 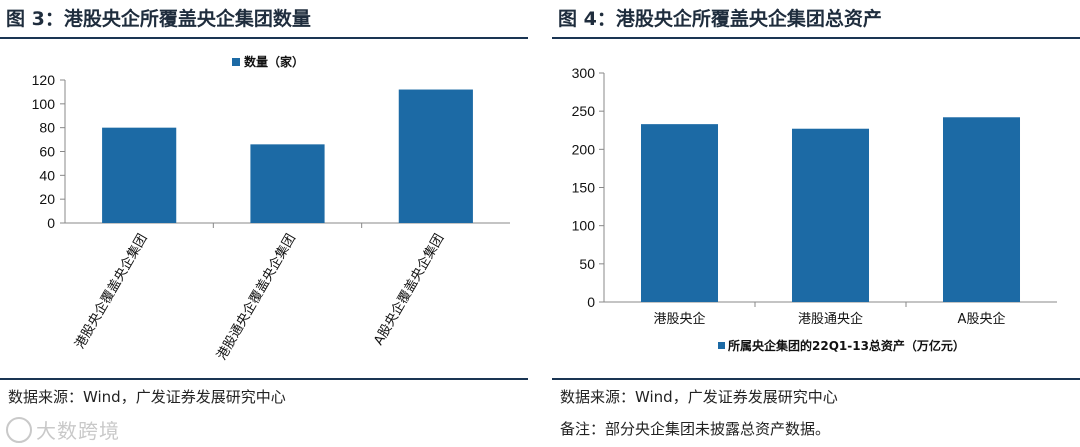 I want to click on right-y-tick-label: 300, so click(x=584, y=73).